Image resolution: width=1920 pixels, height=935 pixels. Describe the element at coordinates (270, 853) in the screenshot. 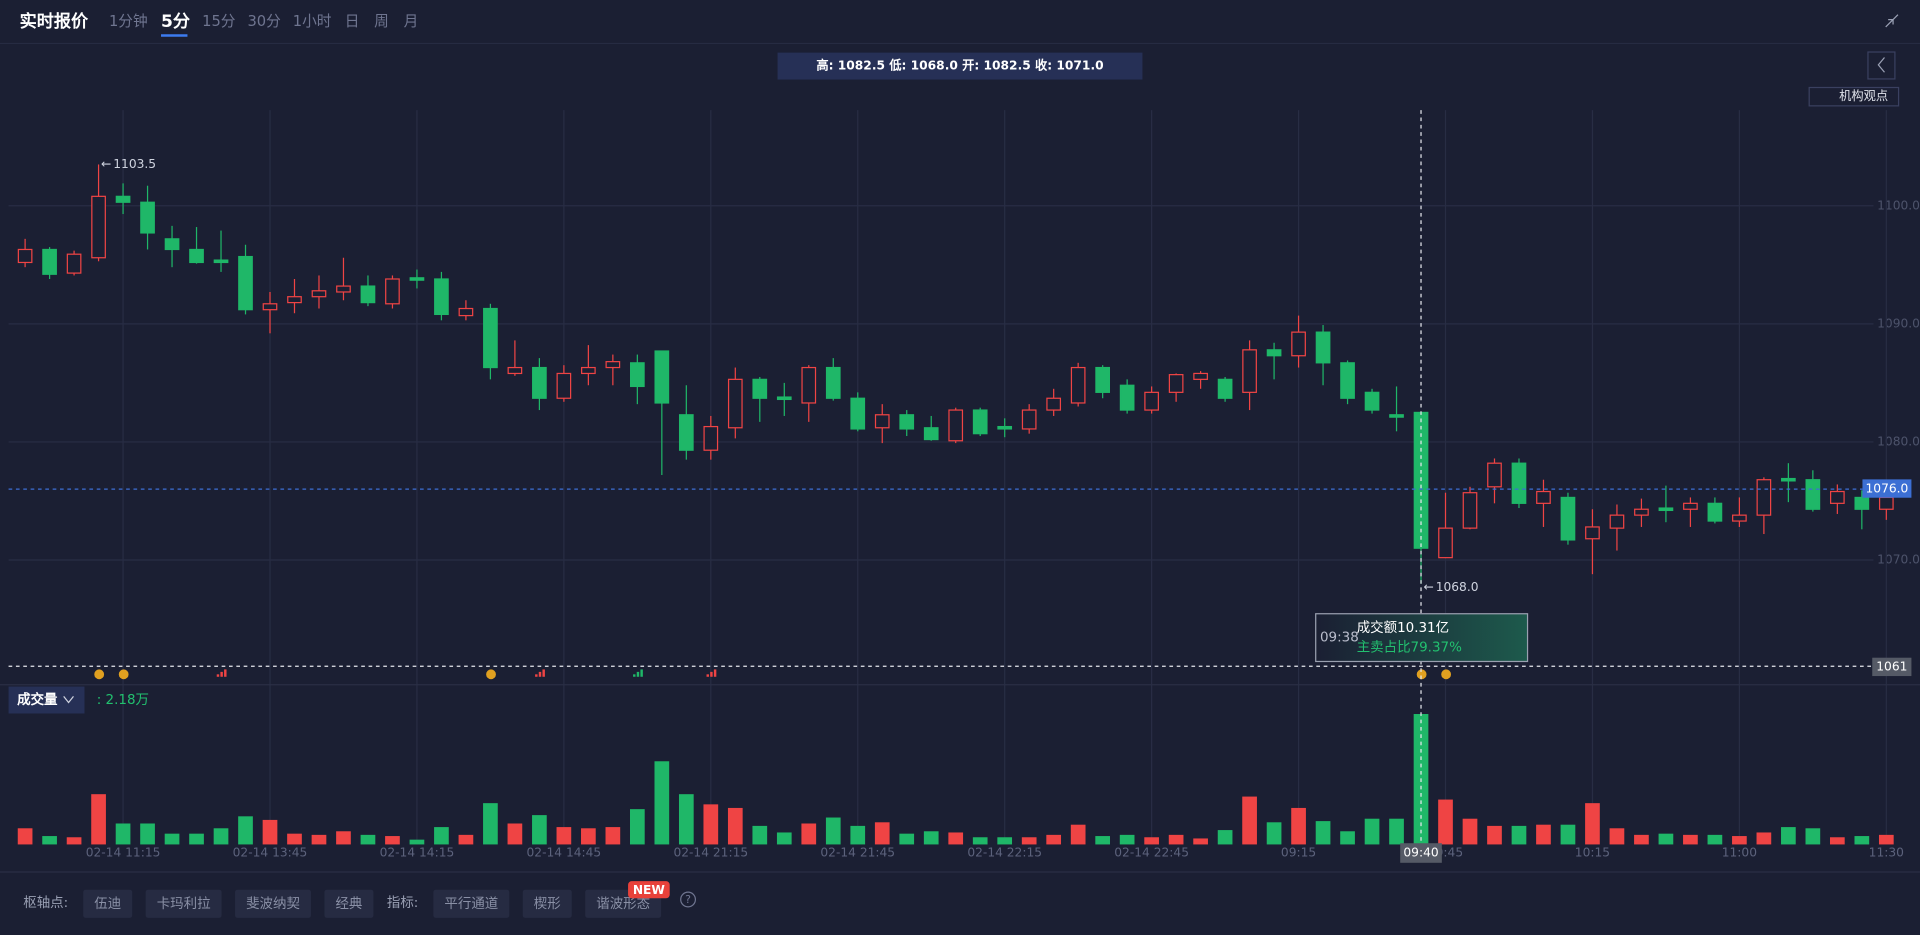

I see `x-tick-label: 02-14 13:45` at that location.